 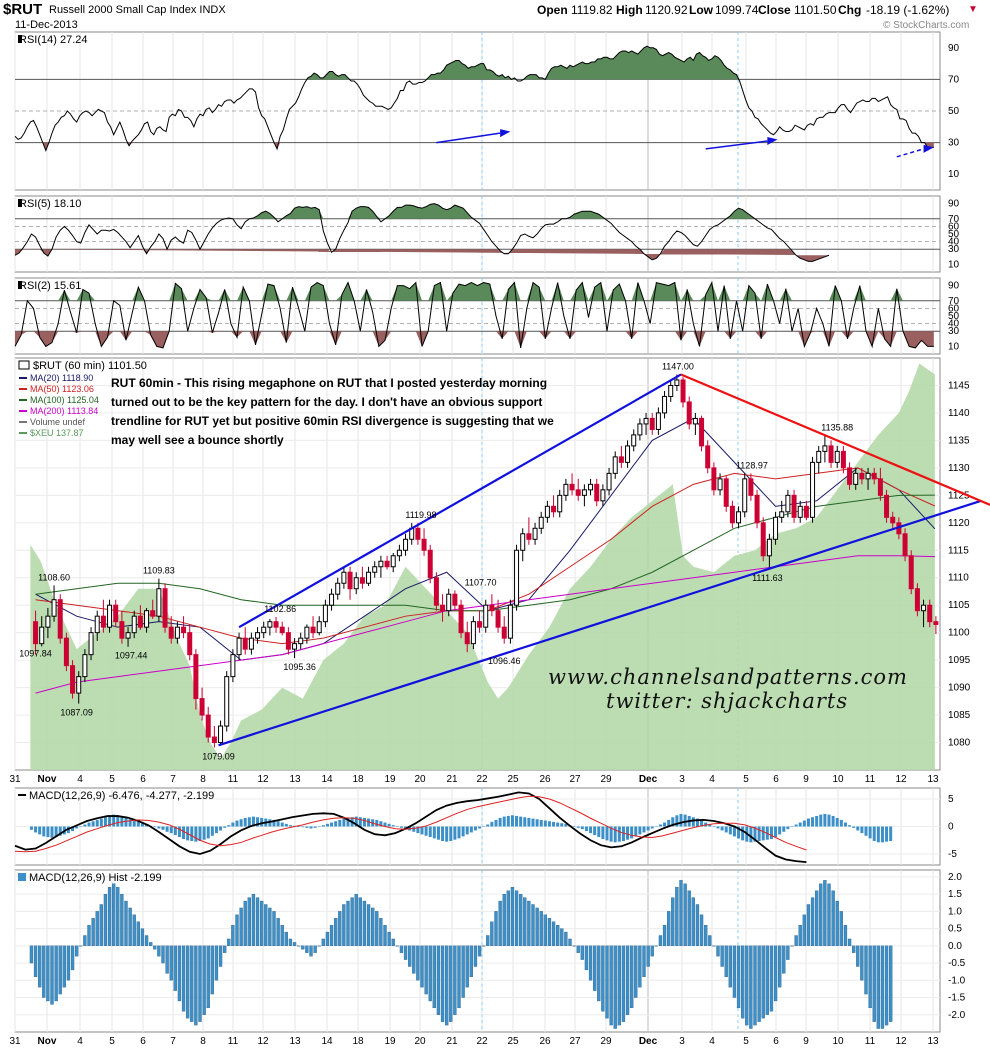 What do you see at coordinates (452, 779) in the screenshot?
I see `price-xtick: 21` at bounding box center [452, 779].